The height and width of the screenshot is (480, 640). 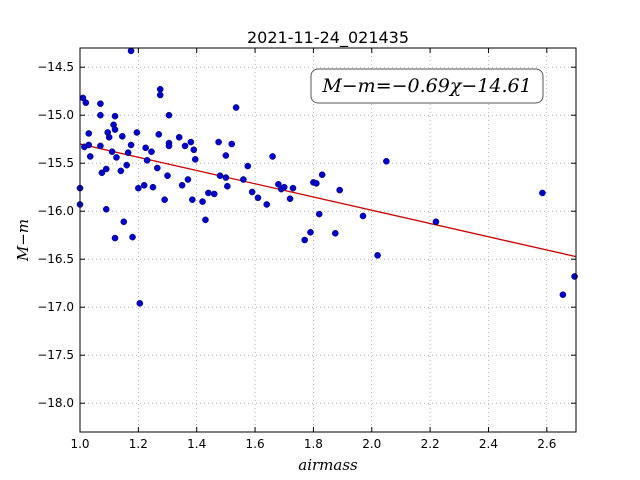 I want to click on y-tick-label: −17.0, so click(x=55, y=307).